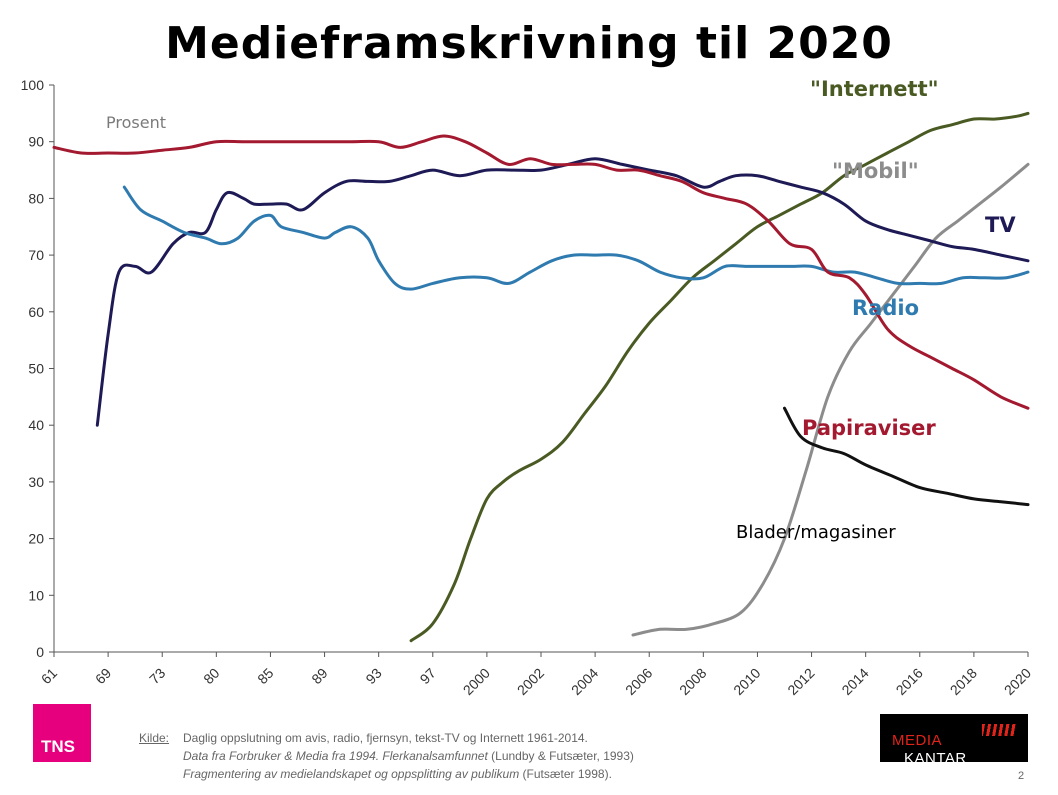  What do you see at coordinates (476, 681) in the screenshot?
I see `x-tick-label: 2000` at bounding box center [476, 681].